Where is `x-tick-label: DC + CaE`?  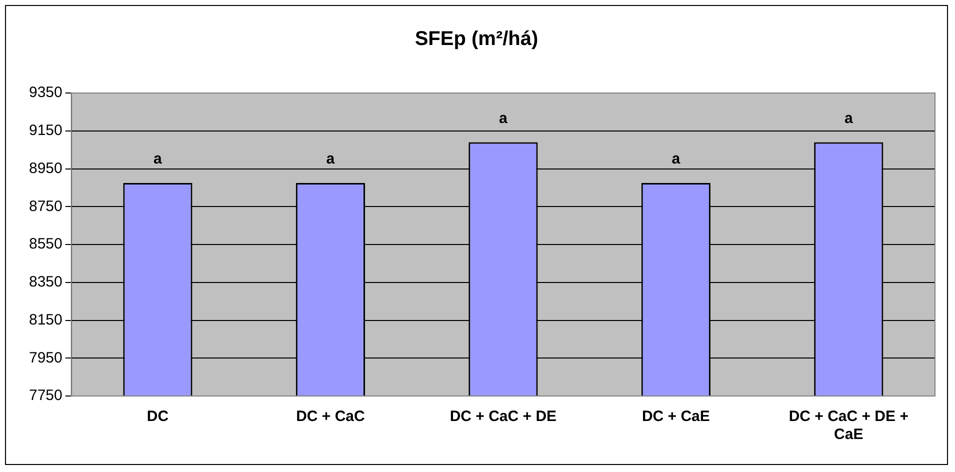 x-tick-label: DC + CaE is located at coordinates (676, 417).